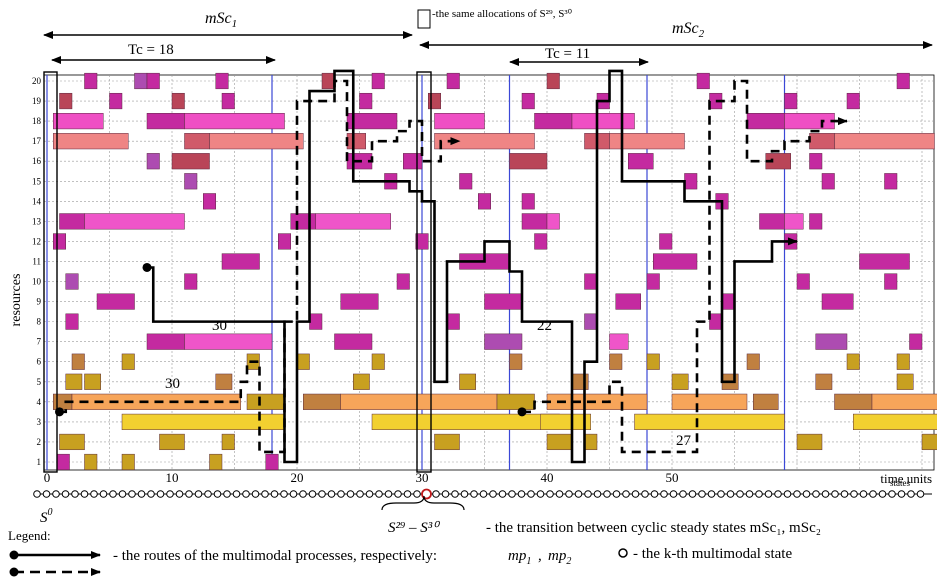 The height and width of the screenshot is (580, 937). What do you see at coordinates (151, 50) in the screenshot?
I see `tc1-label: Tc = 18` at bounding box center [151, 50].